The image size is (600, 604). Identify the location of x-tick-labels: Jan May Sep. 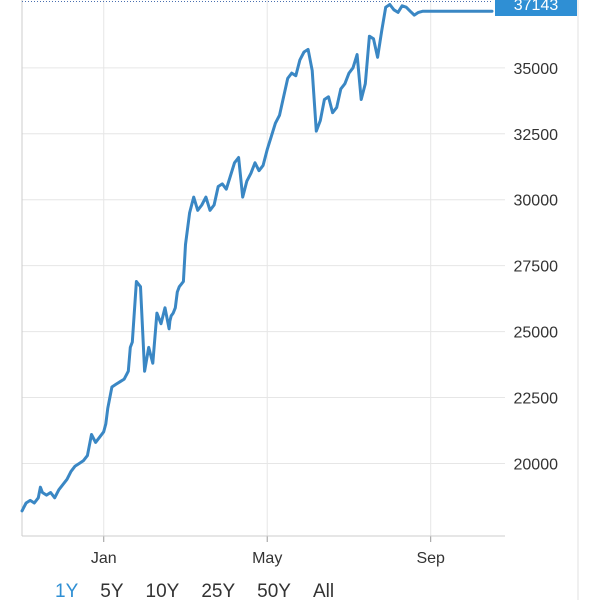
(268, 558).